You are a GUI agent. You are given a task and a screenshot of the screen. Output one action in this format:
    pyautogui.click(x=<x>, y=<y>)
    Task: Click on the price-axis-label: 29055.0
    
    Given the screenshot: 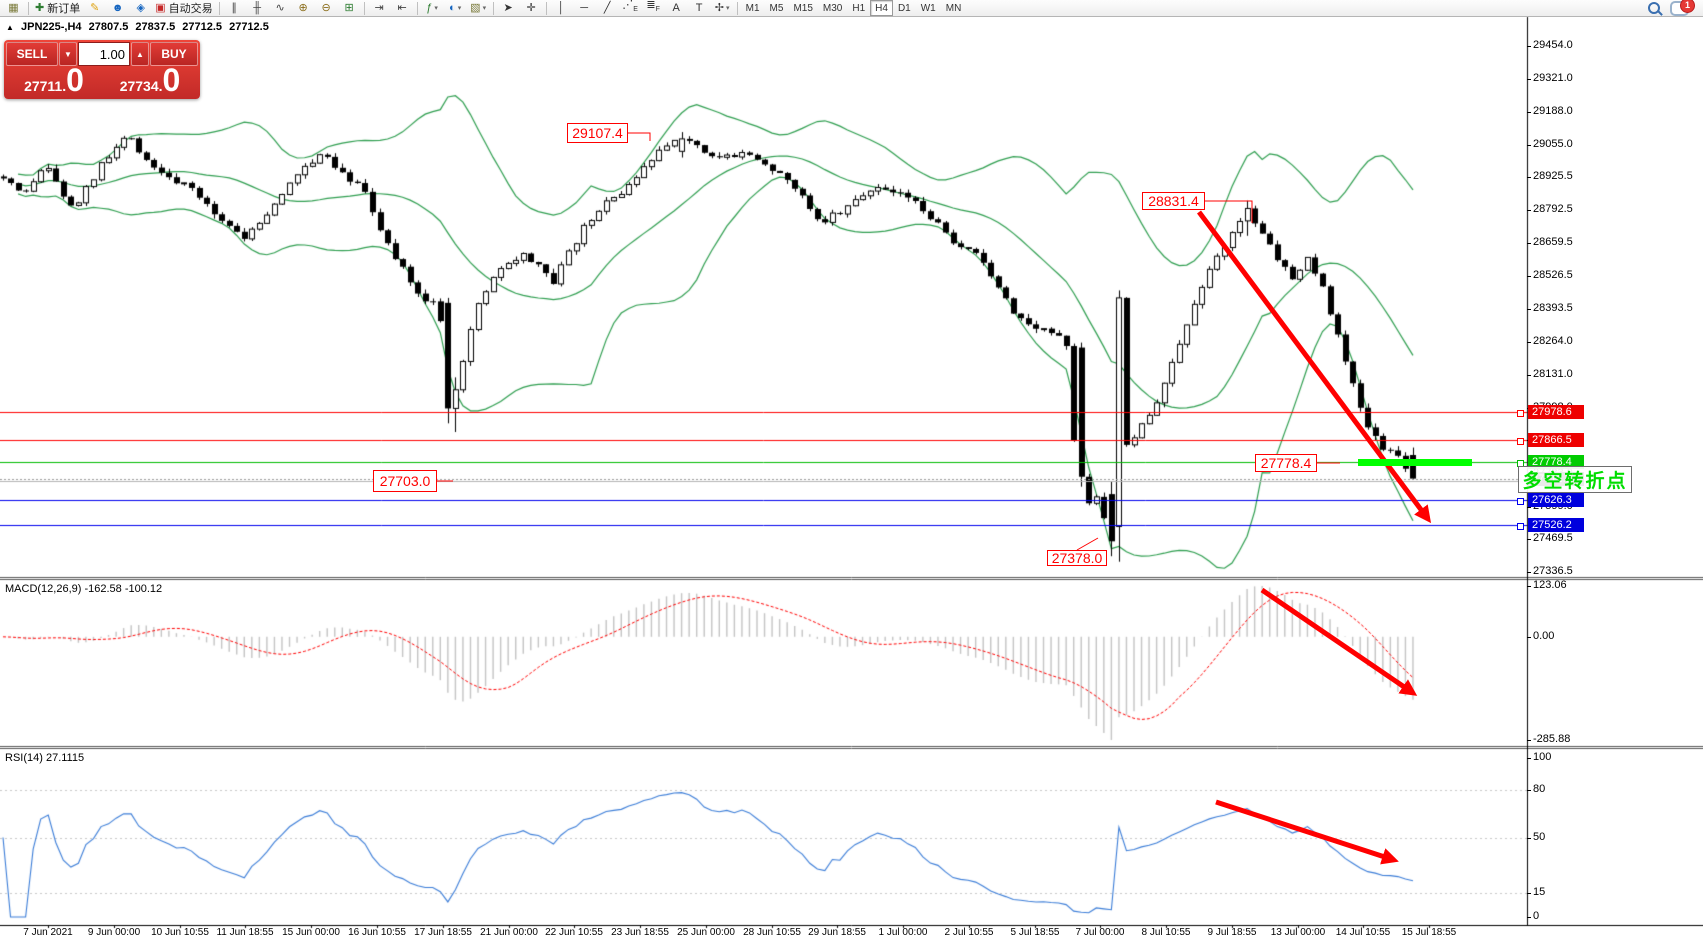 What is the action you would take?
    pyautogui.click(x=1553, y=144)
    